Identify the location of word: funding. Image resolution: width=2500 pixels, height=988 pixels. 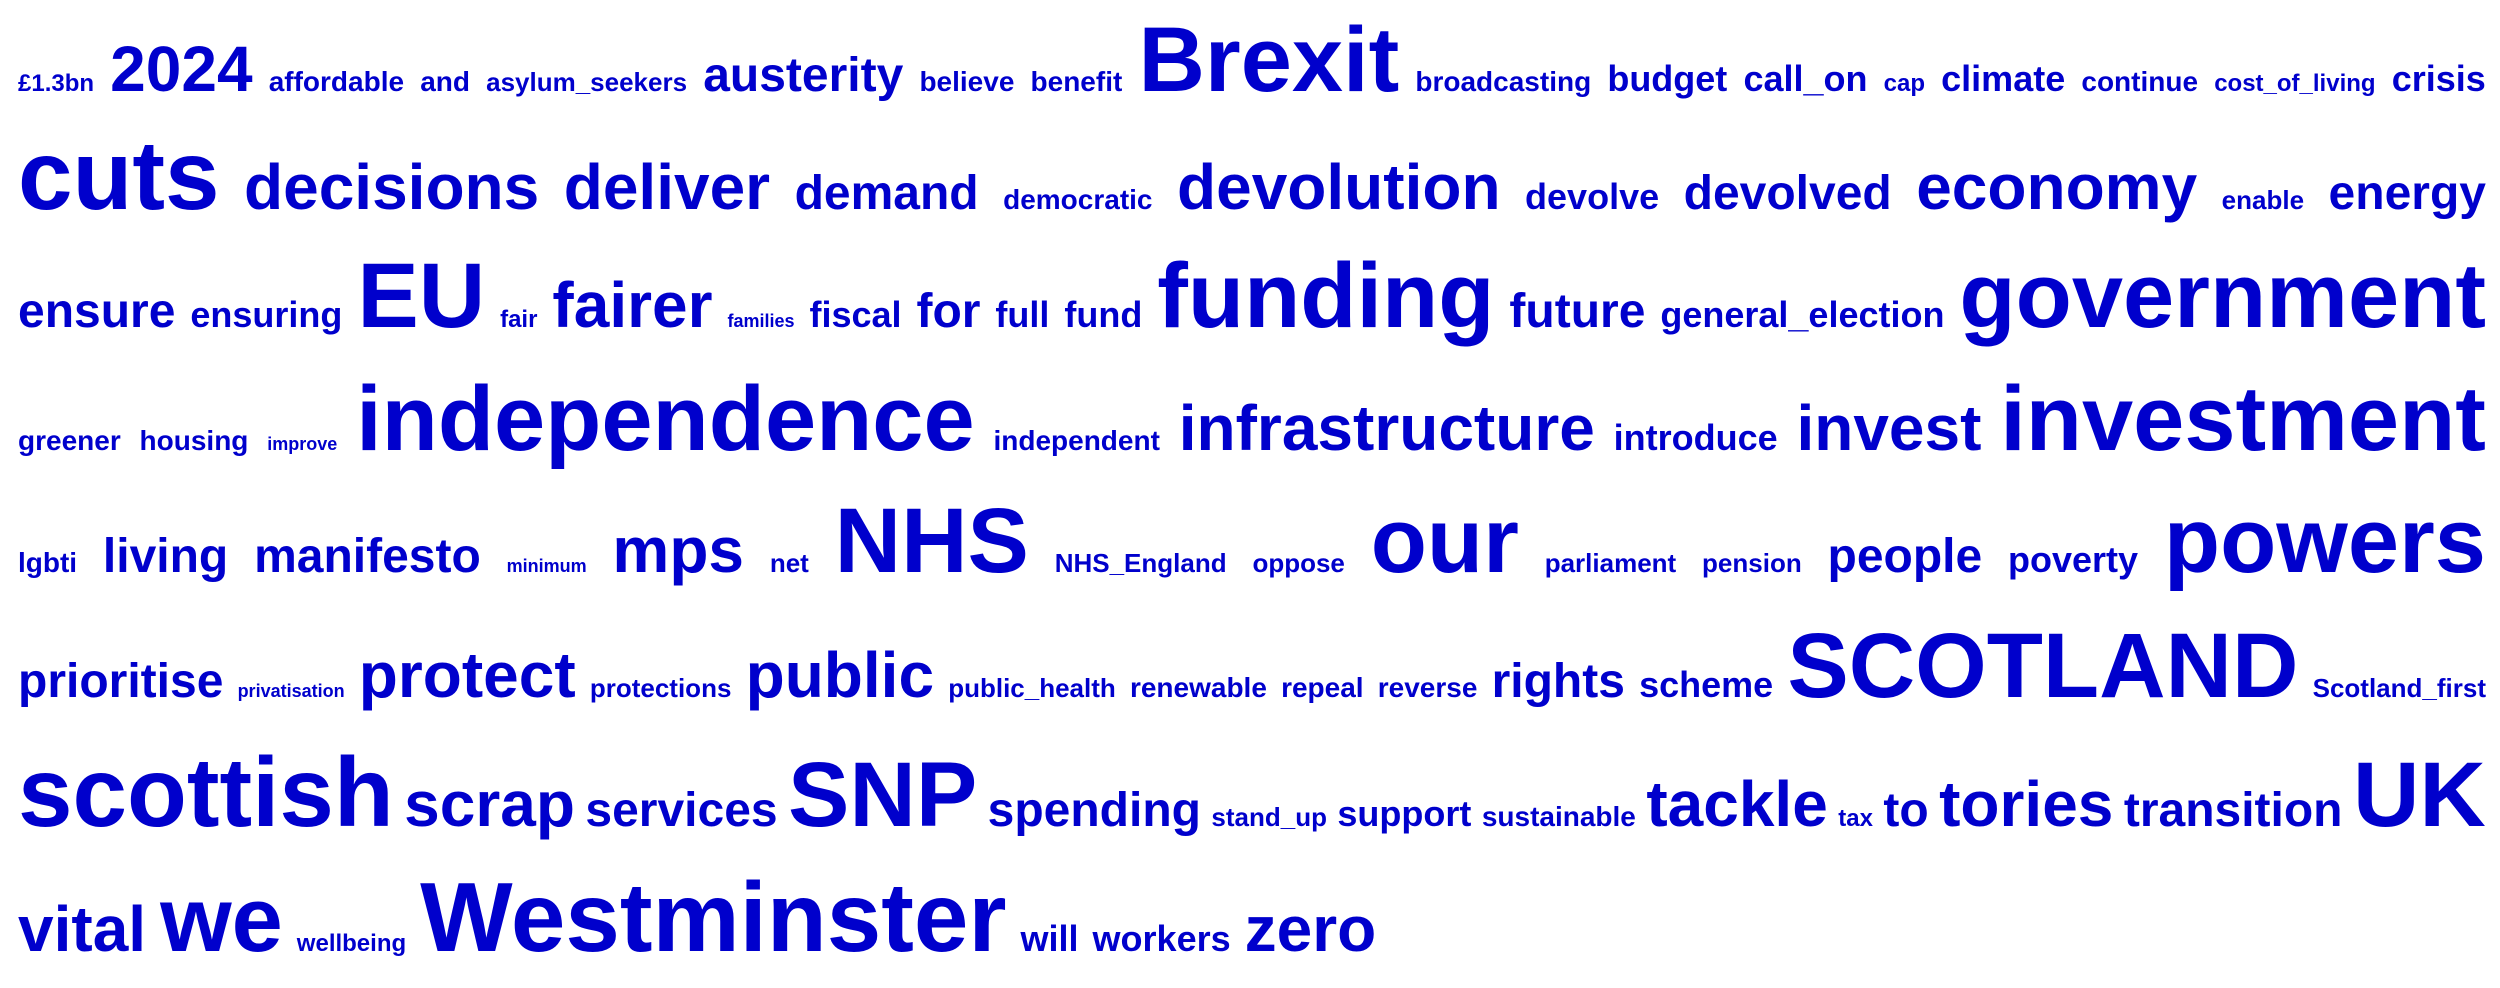
(1326, 296).